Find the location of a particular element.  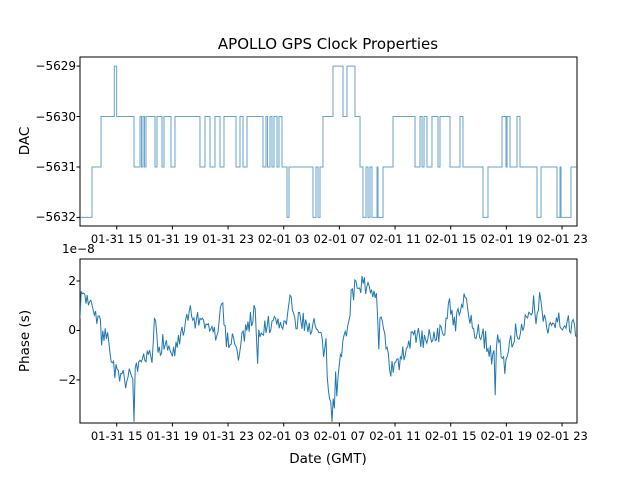

phase-y-tick-label: 0 is located at coordinates (72, 330).